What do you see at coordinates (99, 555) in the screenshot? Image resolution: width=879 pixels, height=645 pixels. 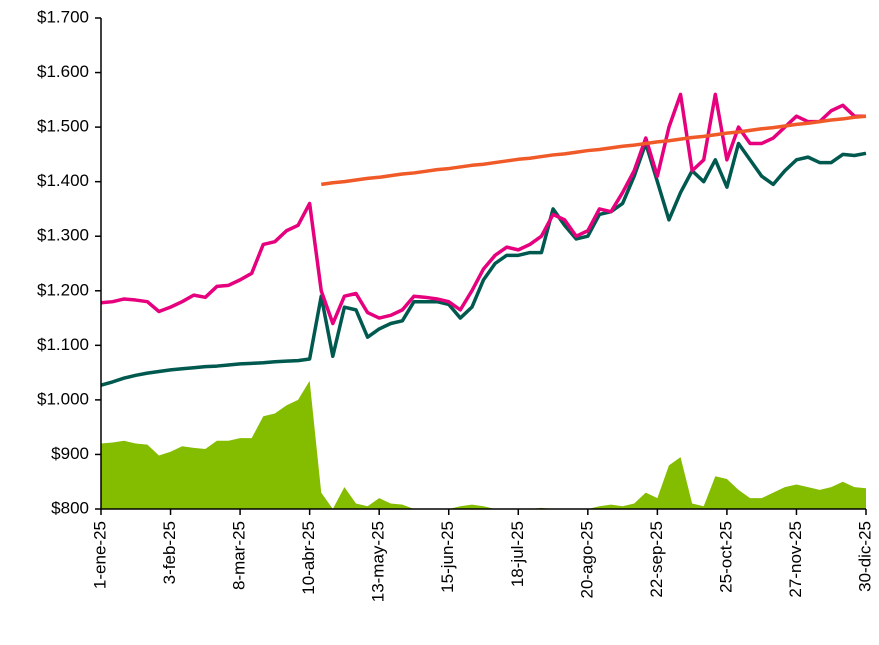 I see `x-tick-label: 1-ene-25` at bounding box center [99, 555].